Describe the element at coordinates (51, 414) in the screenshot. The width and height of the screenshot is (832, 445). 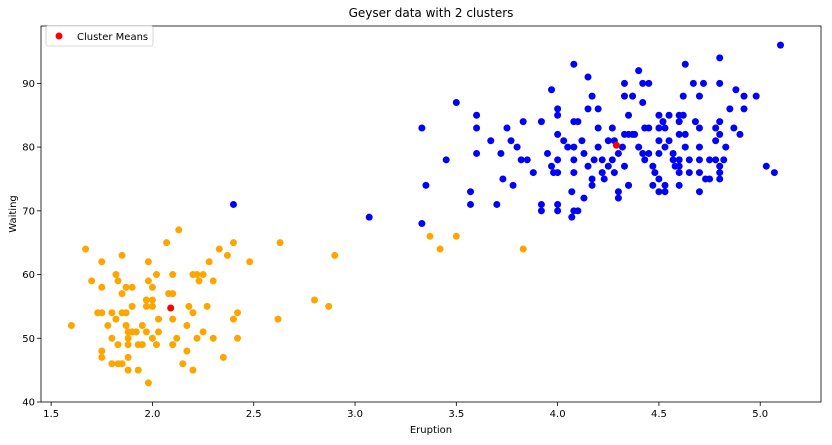
I see `x-tick-label: 1.5` at that location.